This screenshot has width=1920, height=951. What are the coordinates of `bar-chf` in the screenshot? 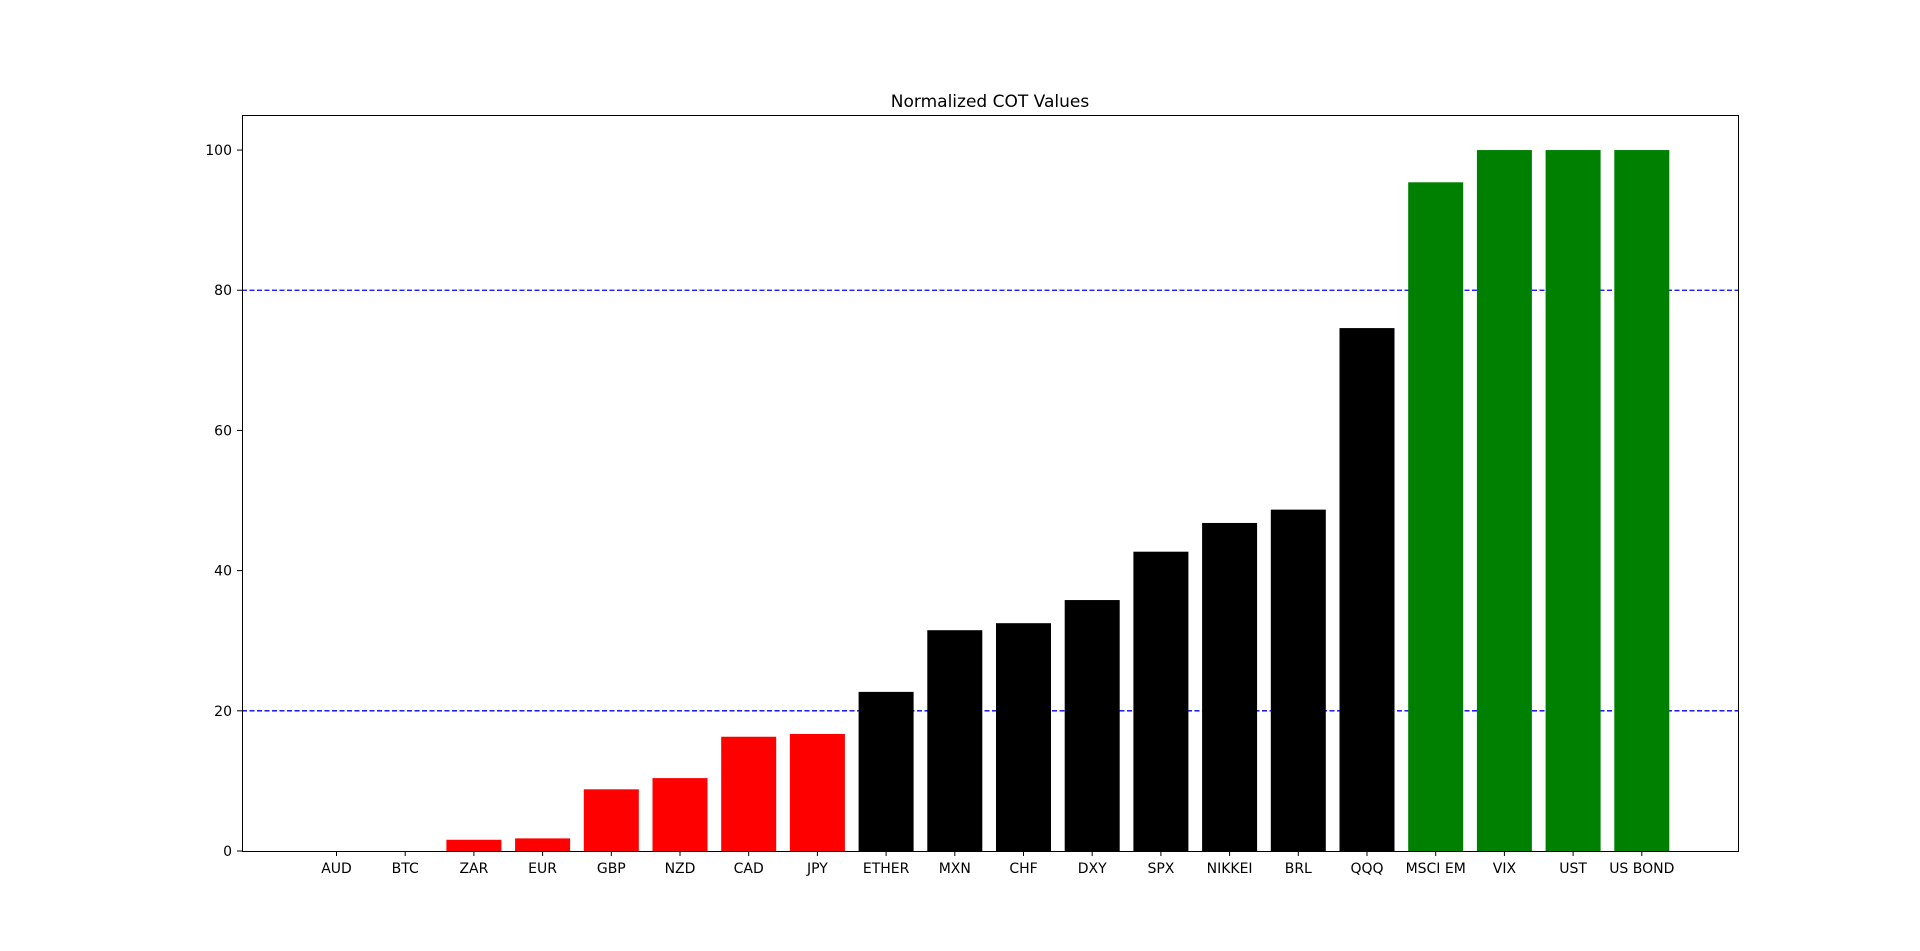 It's located at (1023, 737).